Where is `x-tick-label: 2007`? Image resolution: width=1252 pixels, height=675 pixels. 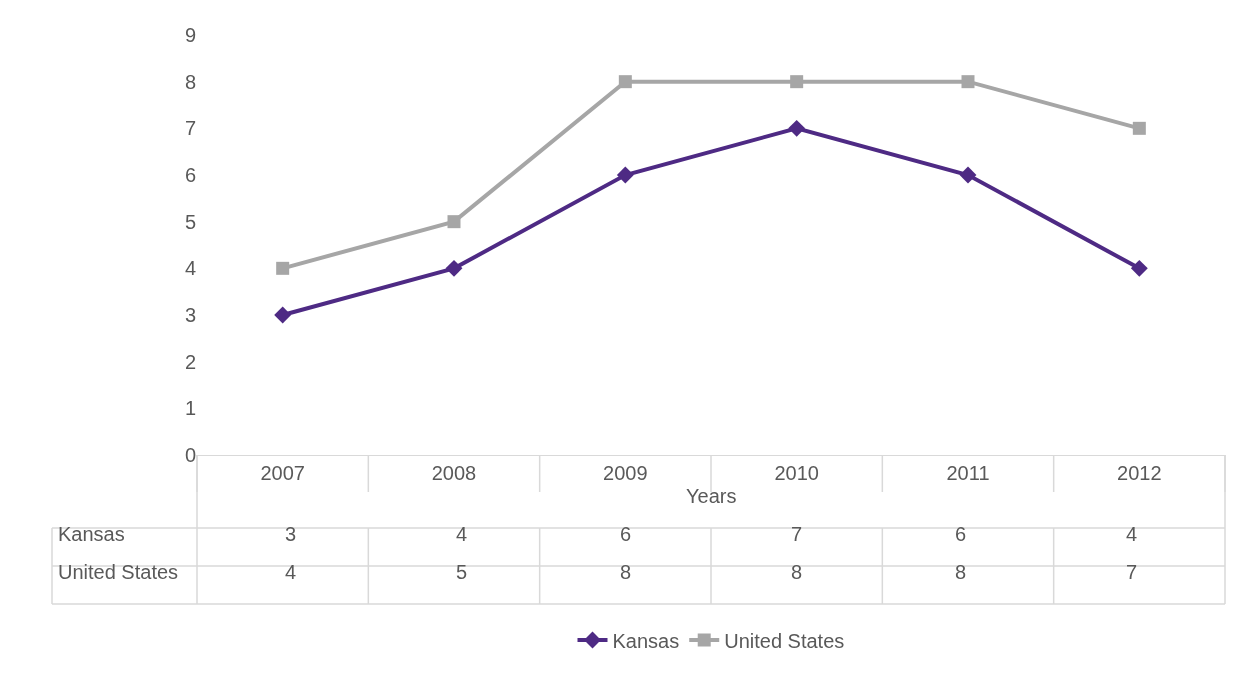
x-tick-label: 2007 is located at coordinates (282, 473).